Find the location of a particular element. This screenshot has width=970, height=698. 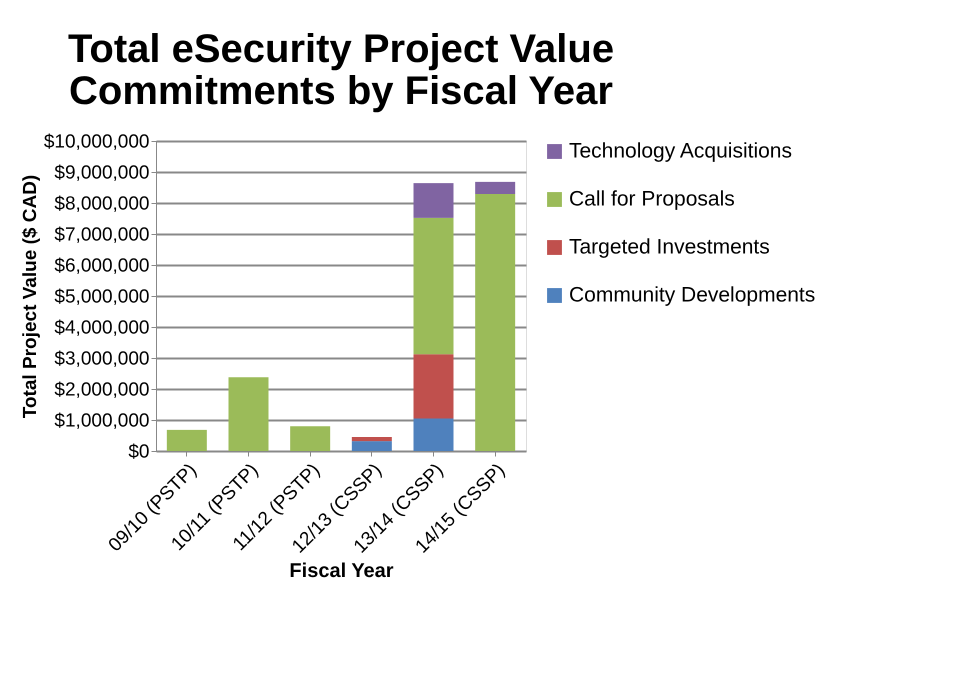

legend-label: Technology Acquisitions is located at coordinates (680, 151).